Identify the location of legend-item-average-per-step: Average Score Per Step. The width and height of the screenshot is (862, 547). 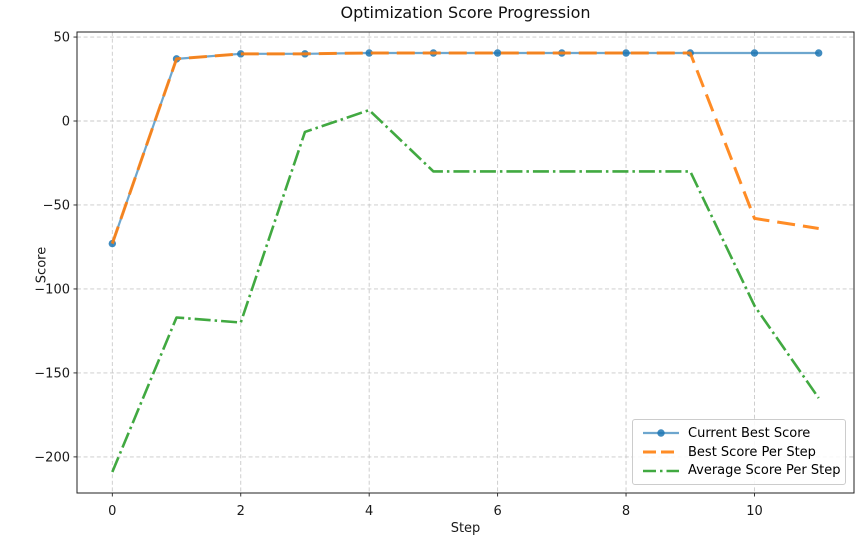
(741, 470).